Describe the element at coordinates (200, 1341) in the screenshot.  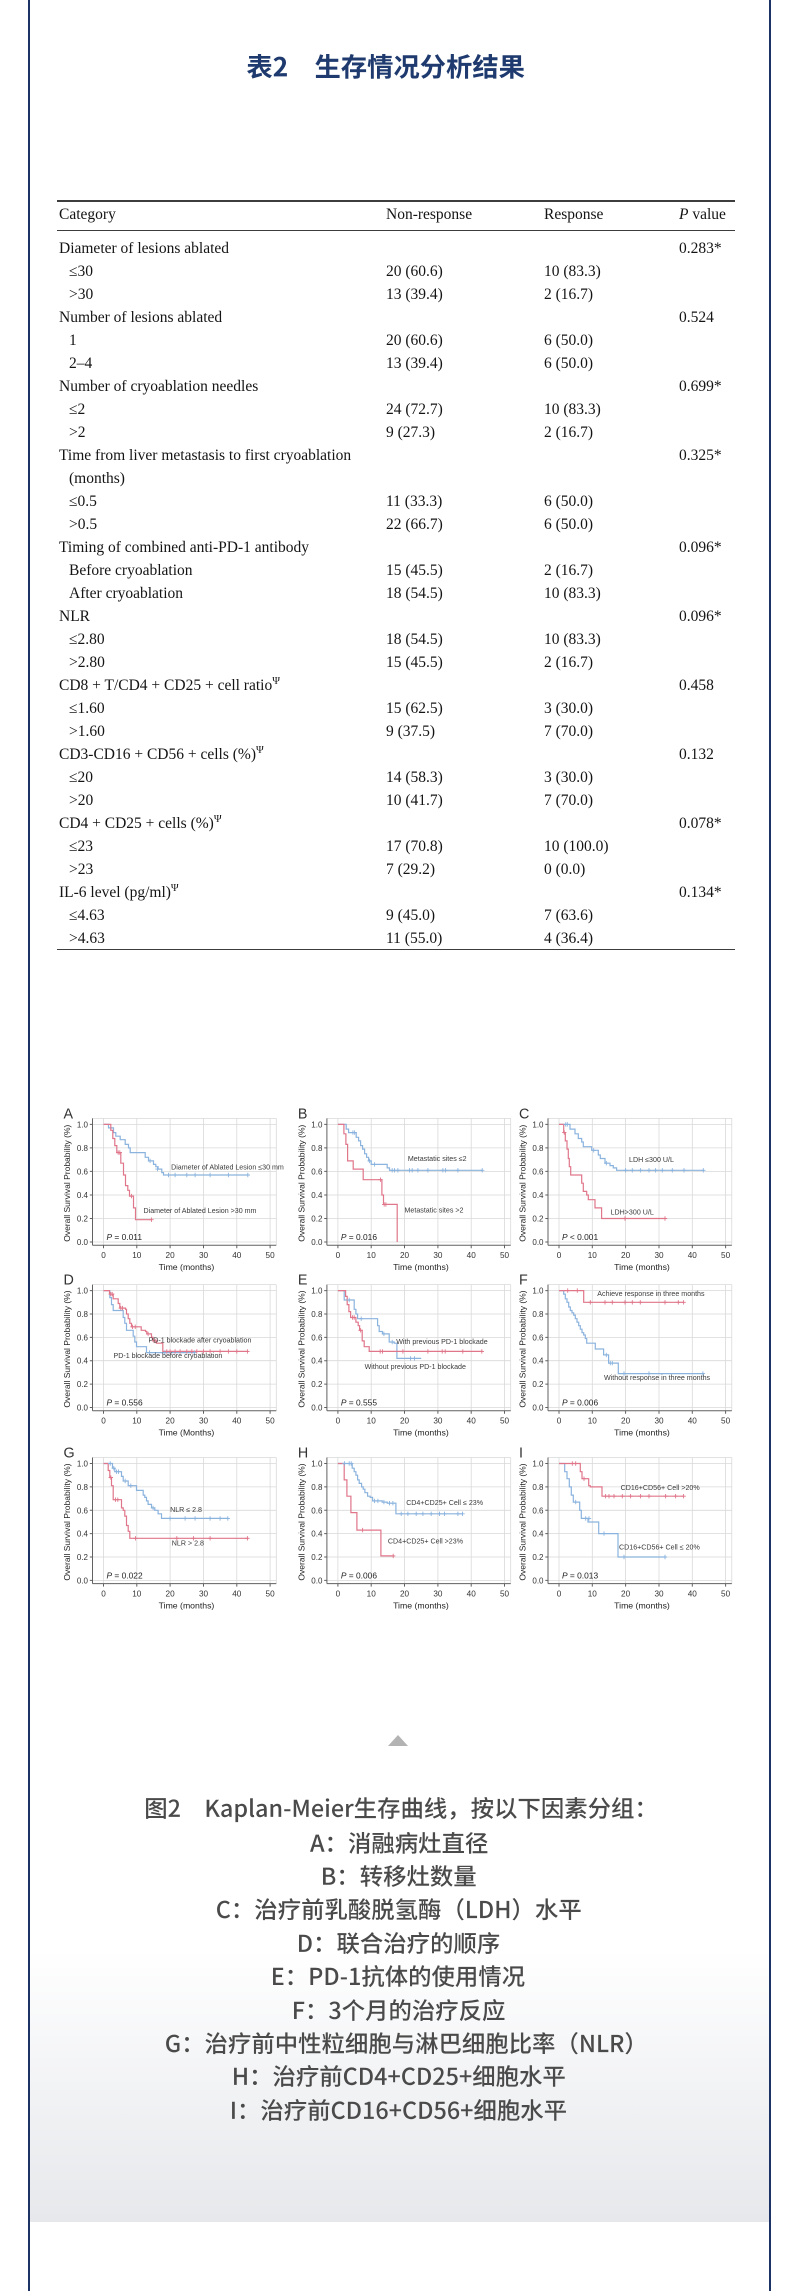
I see `svg-text:PD-1 blockade after cryoablati: PD-1 blockade after cryoablation` at that location.